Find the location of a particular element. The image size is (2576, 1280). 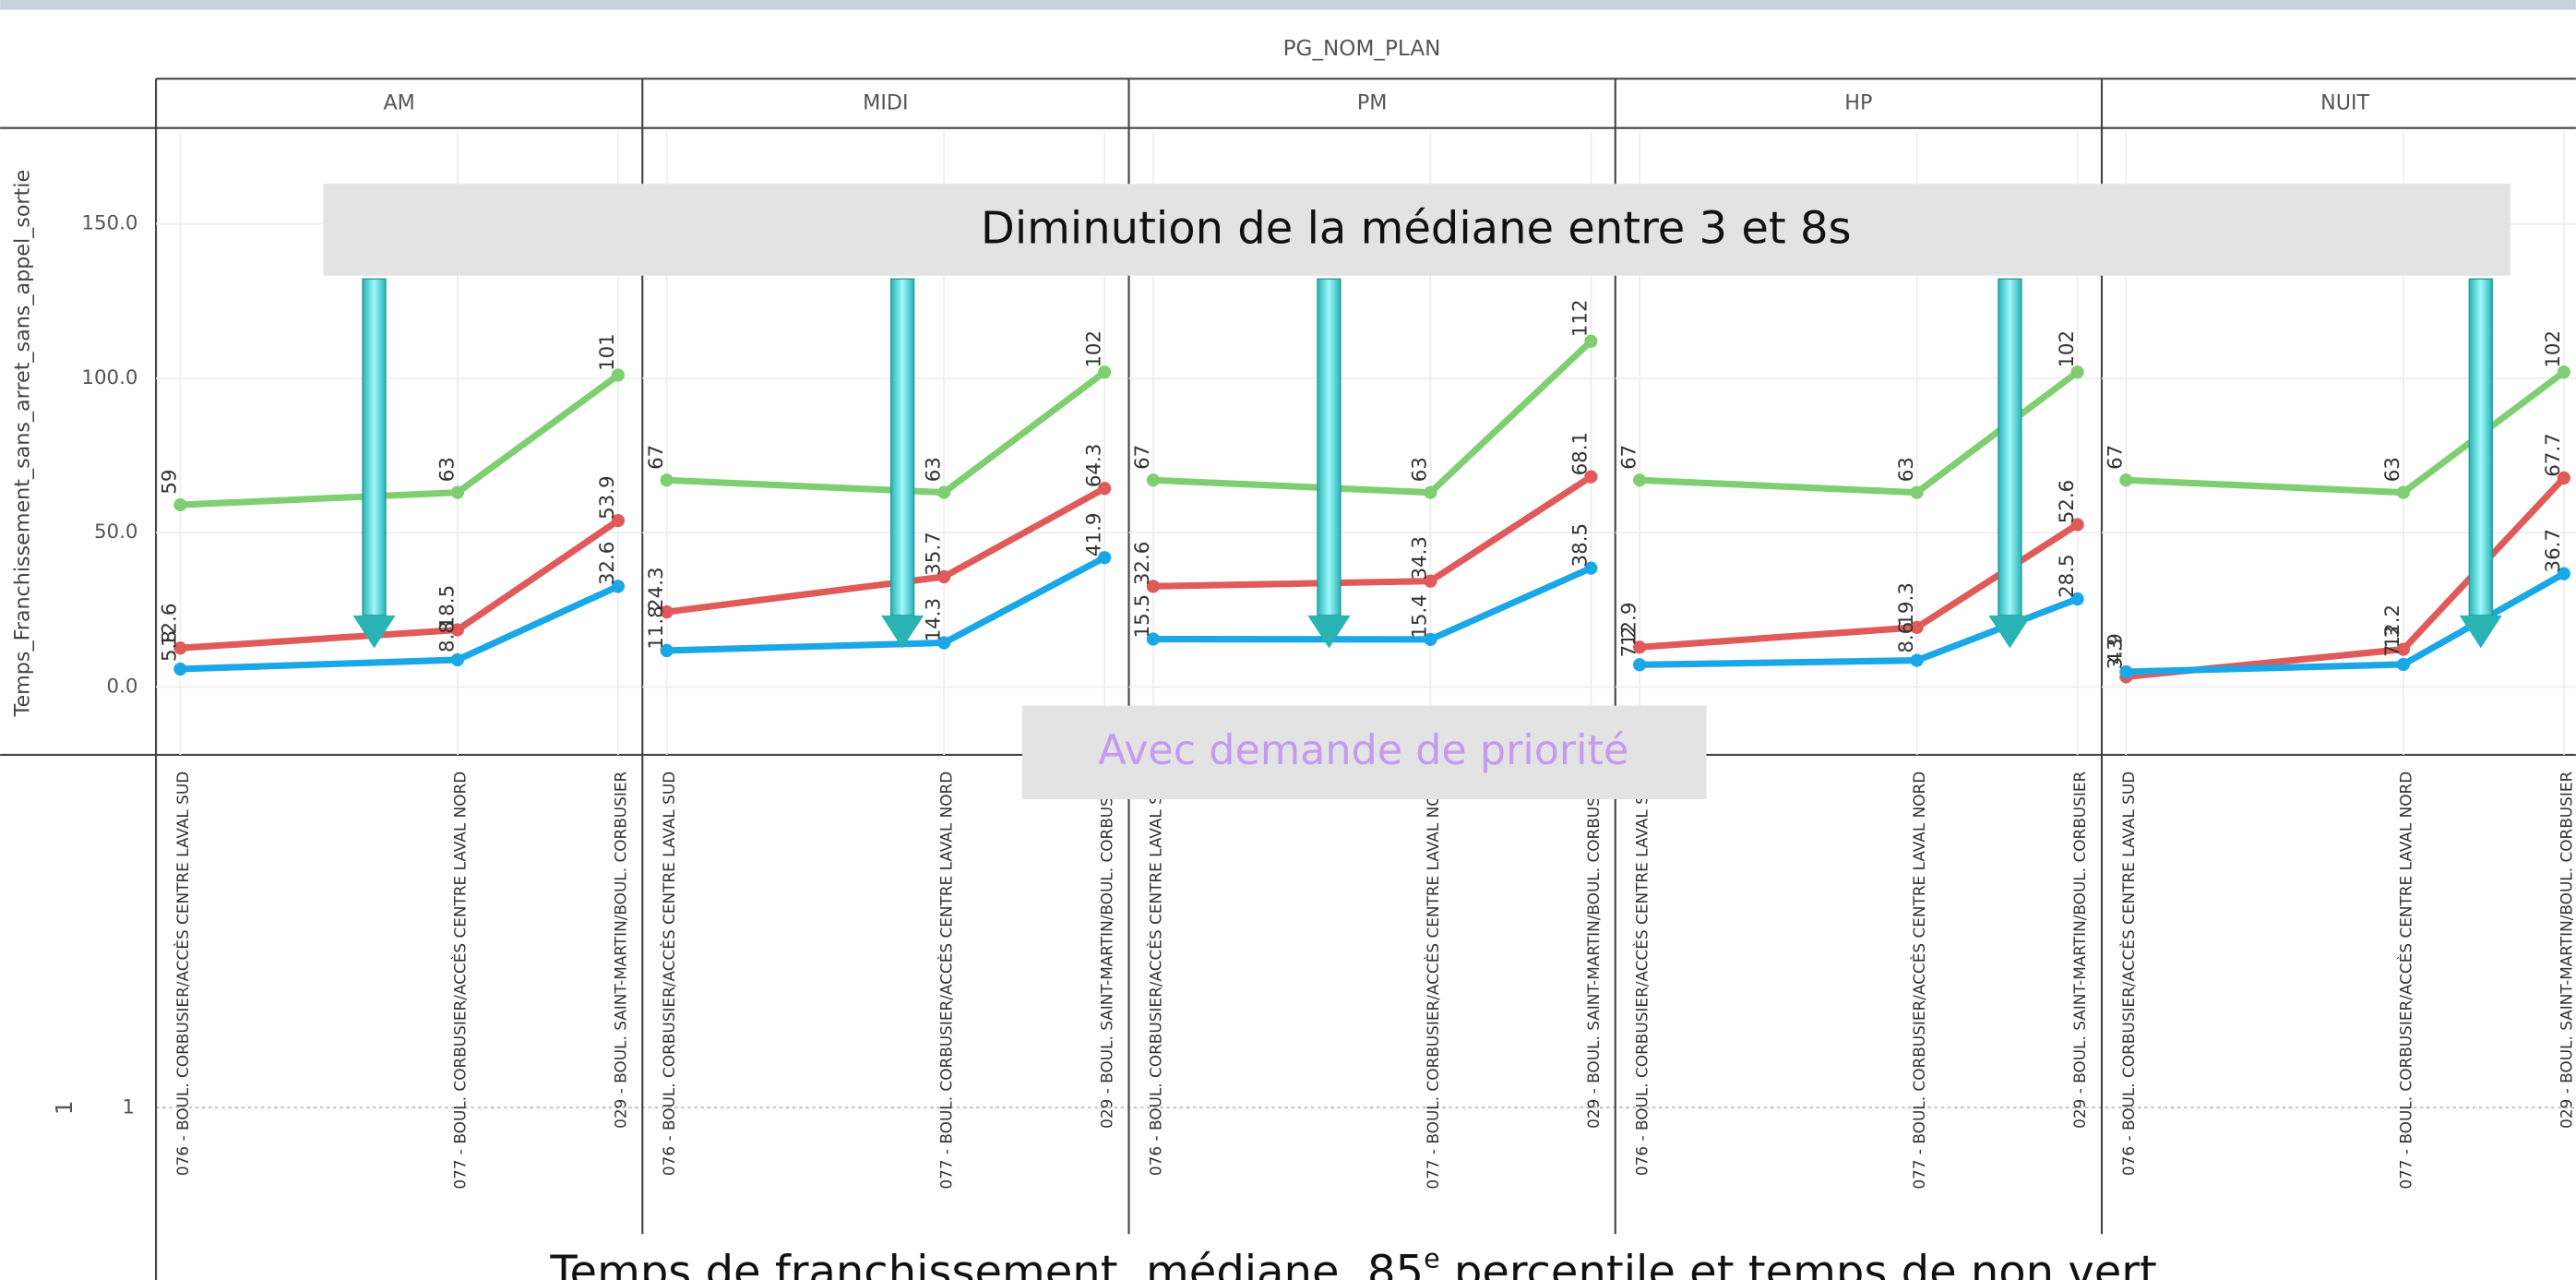

value-label: 14.3 is located at coordinates (933, 620).